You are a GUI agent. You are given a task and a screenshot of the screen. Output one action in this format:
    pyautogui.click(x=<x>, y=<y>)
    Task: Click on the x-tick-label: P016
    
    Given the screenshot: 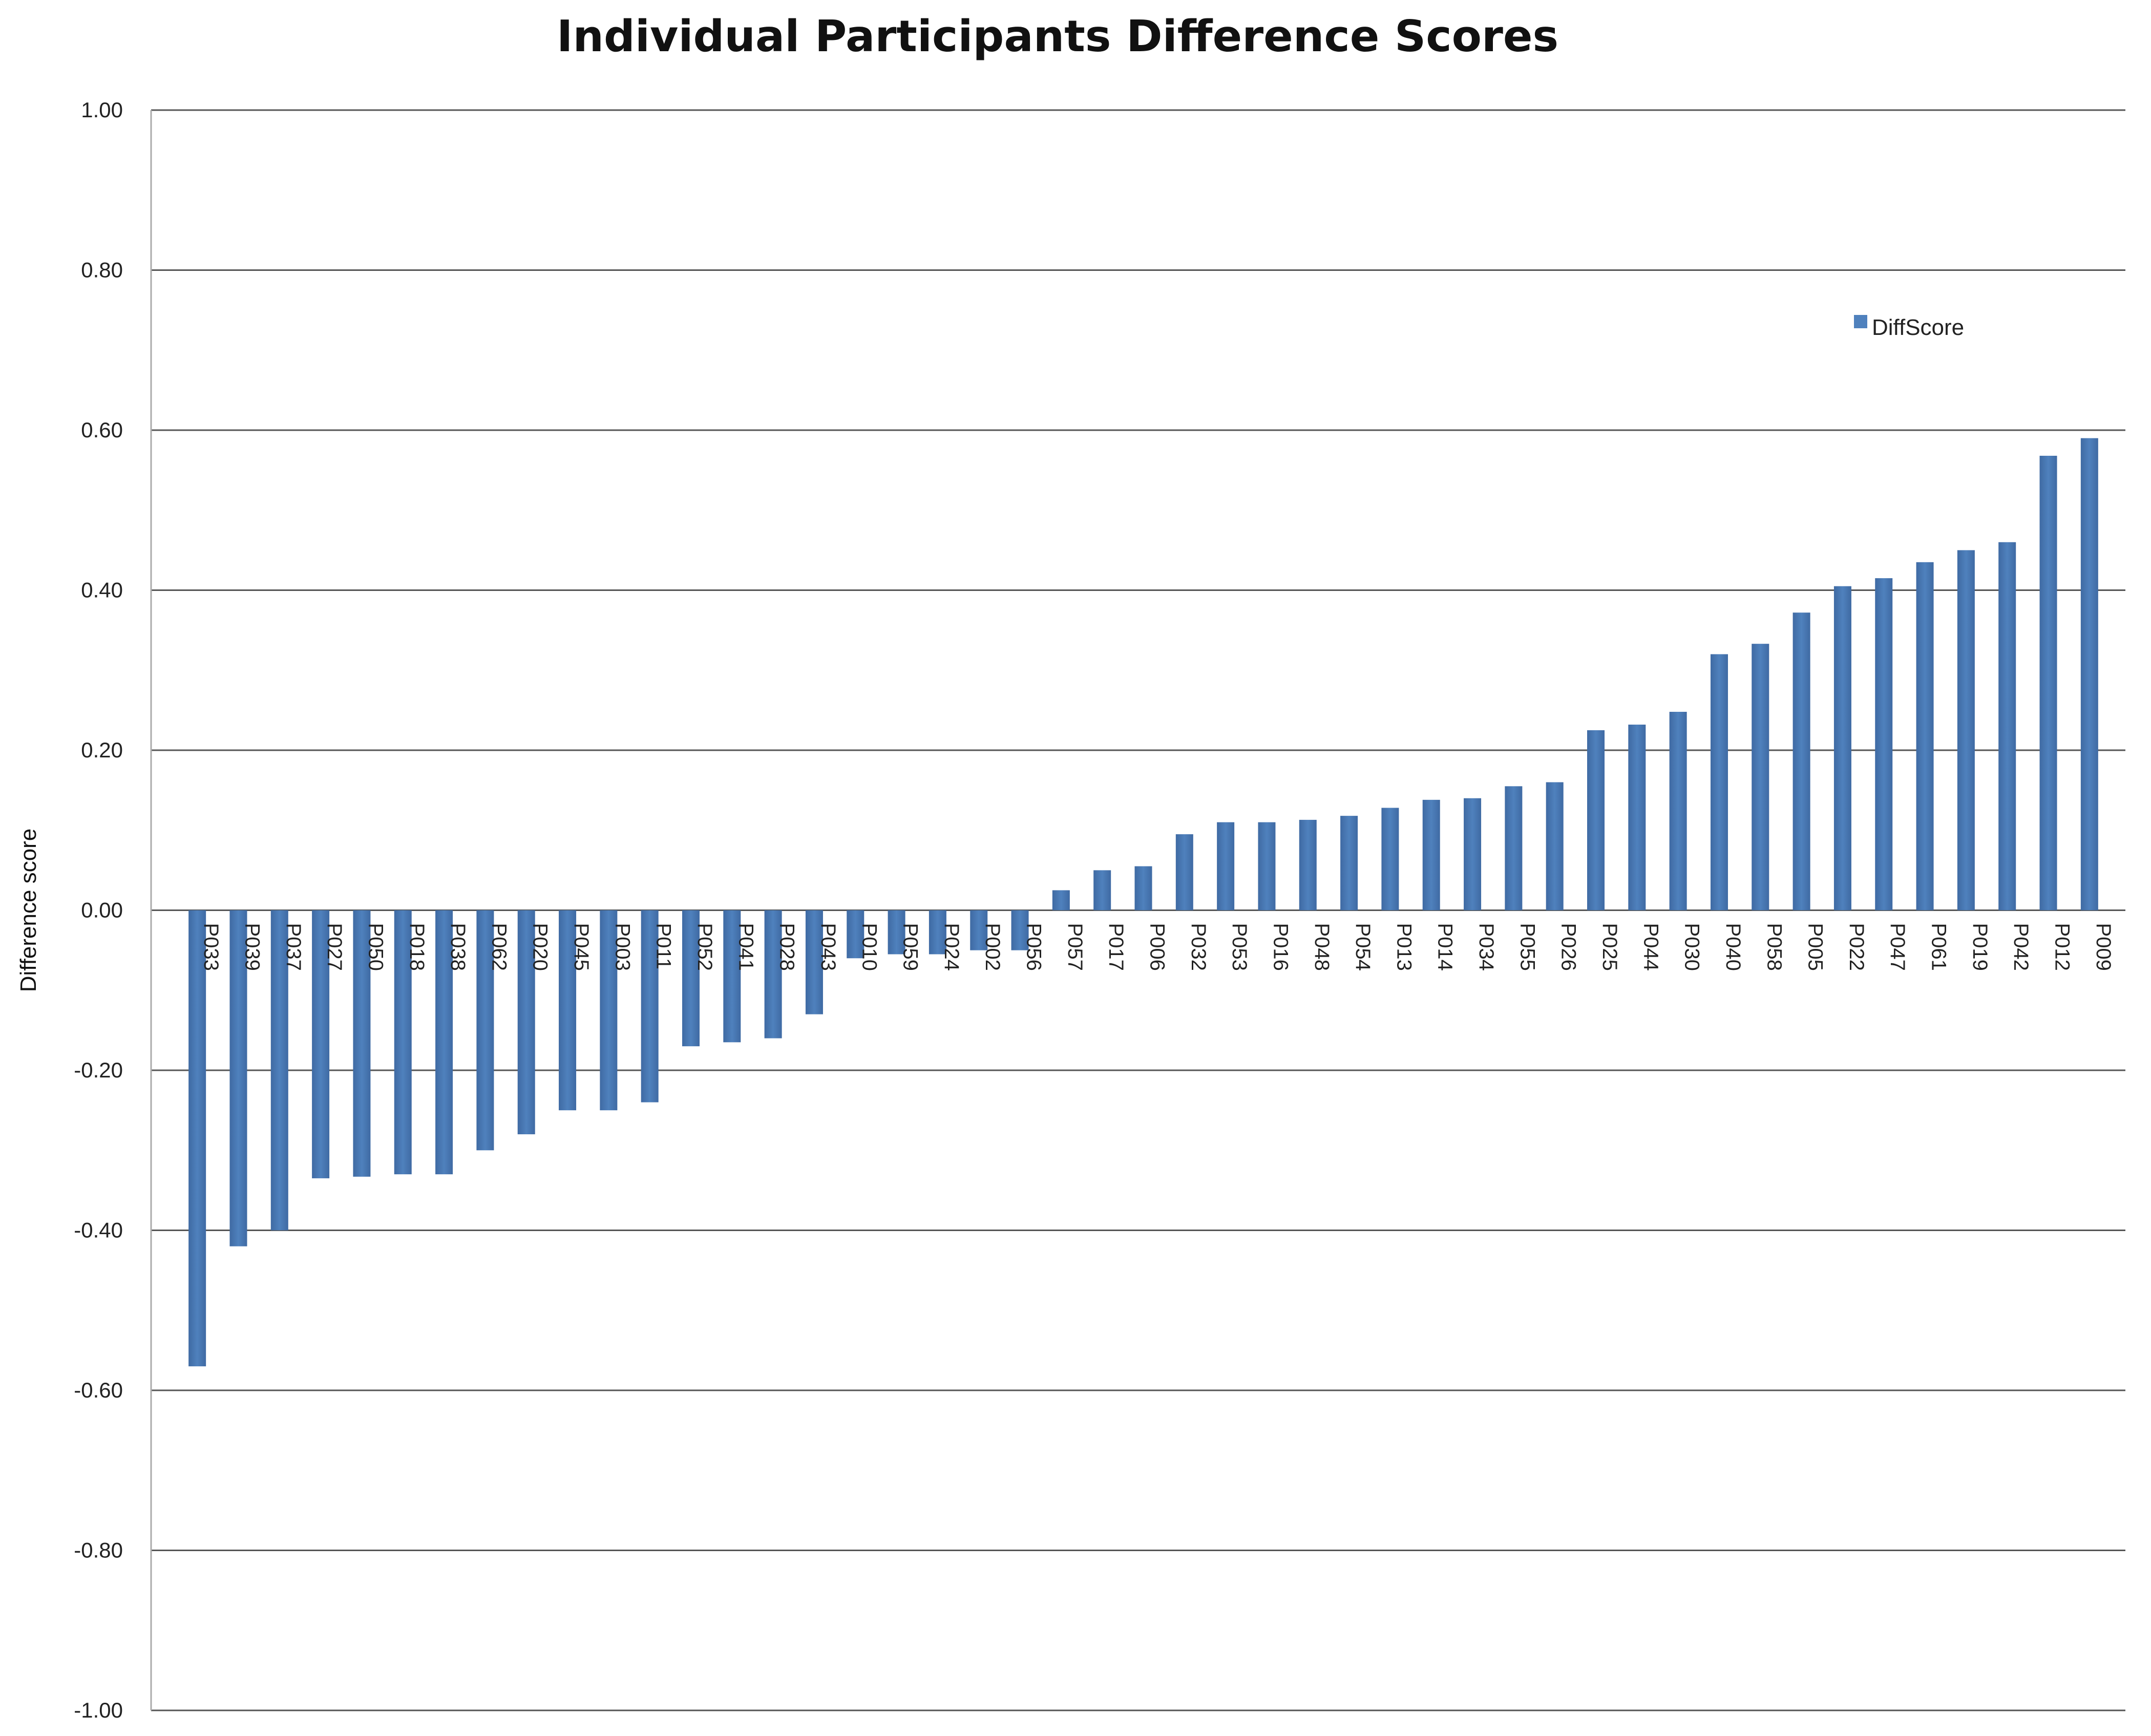 What is the action you would take?
    pyautogui.click(x=1280, y=947)
    